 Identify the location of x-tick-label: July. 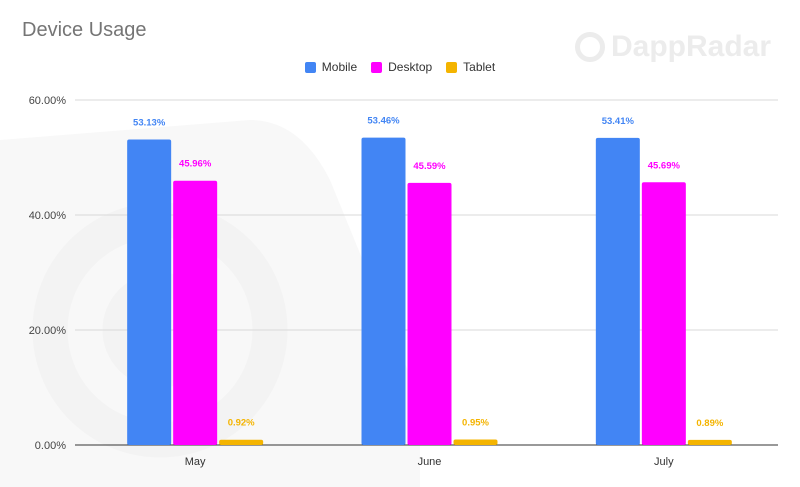
(664, 462).